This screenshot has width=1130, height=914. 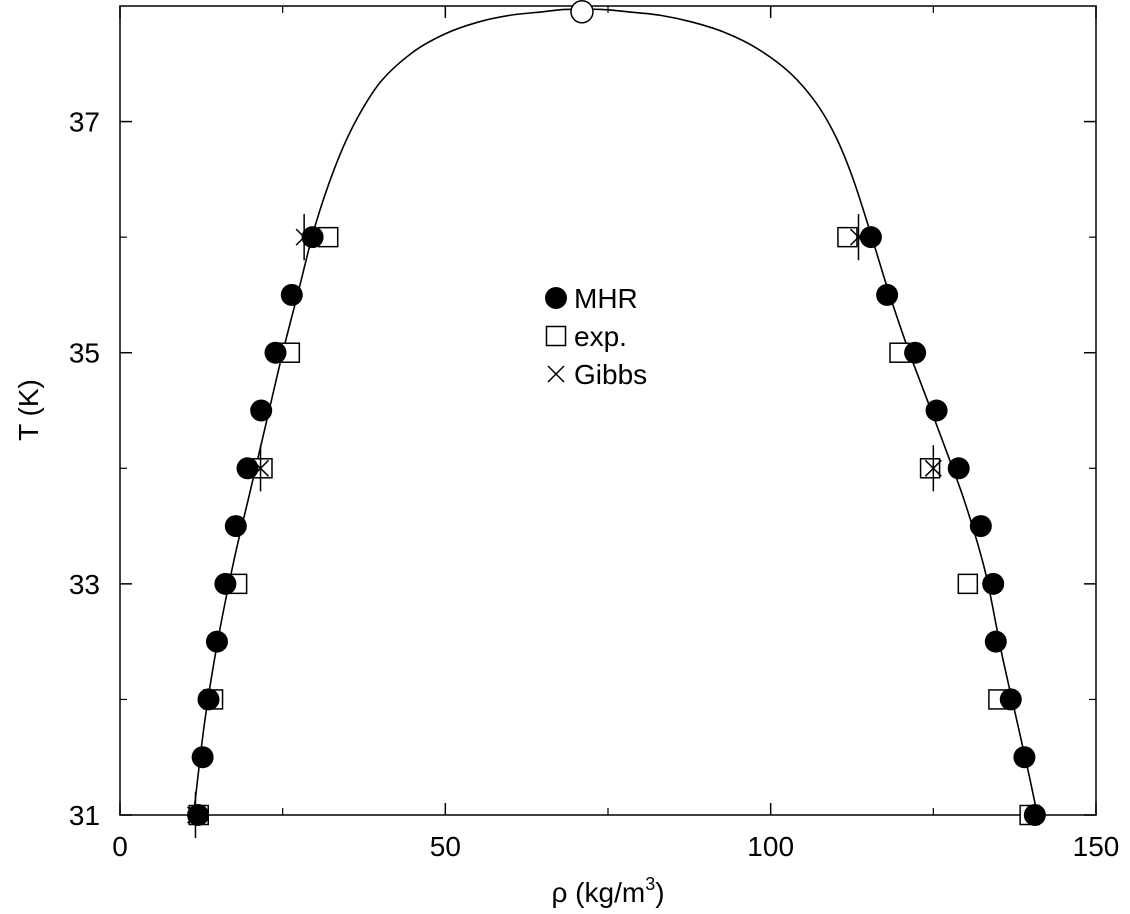 What do you see at coordinates (556, 336) in the screenshot?
I see `legend-marker-open-square` at bounding box center [556, 336].